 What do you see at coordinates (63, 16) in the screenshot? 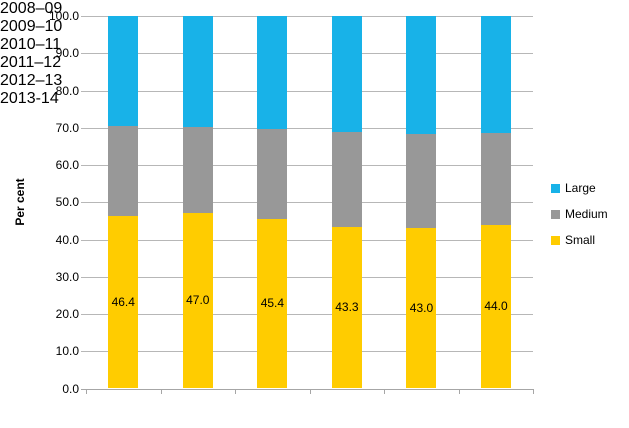
I see `y-tick-label: 100.0` at bounding box center [63, 16].